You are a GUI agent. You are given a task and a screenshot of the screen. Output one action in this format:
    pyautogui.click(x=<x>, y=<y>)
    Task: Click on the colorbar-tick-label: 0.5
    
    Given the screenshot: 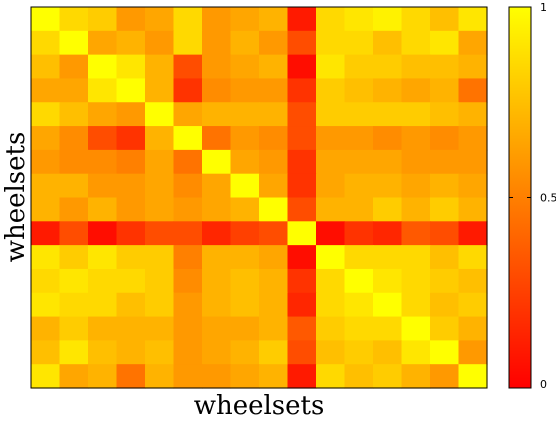 What is the action you would take?
    pyautogui.click(x=548, y=198)
    